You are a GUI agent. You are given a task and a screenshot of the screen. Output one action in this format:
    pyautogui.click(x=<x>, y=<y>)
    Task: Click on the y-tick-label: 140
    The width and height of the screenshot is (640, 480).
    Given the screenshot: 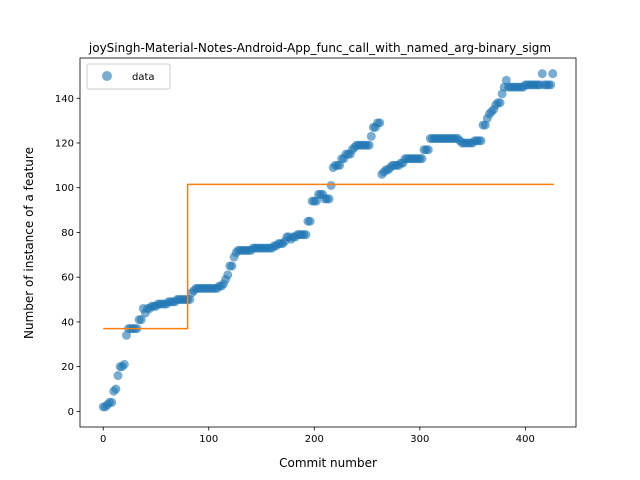 What is the action you would take?
    pyautogui.click(x=64, y=99)
    